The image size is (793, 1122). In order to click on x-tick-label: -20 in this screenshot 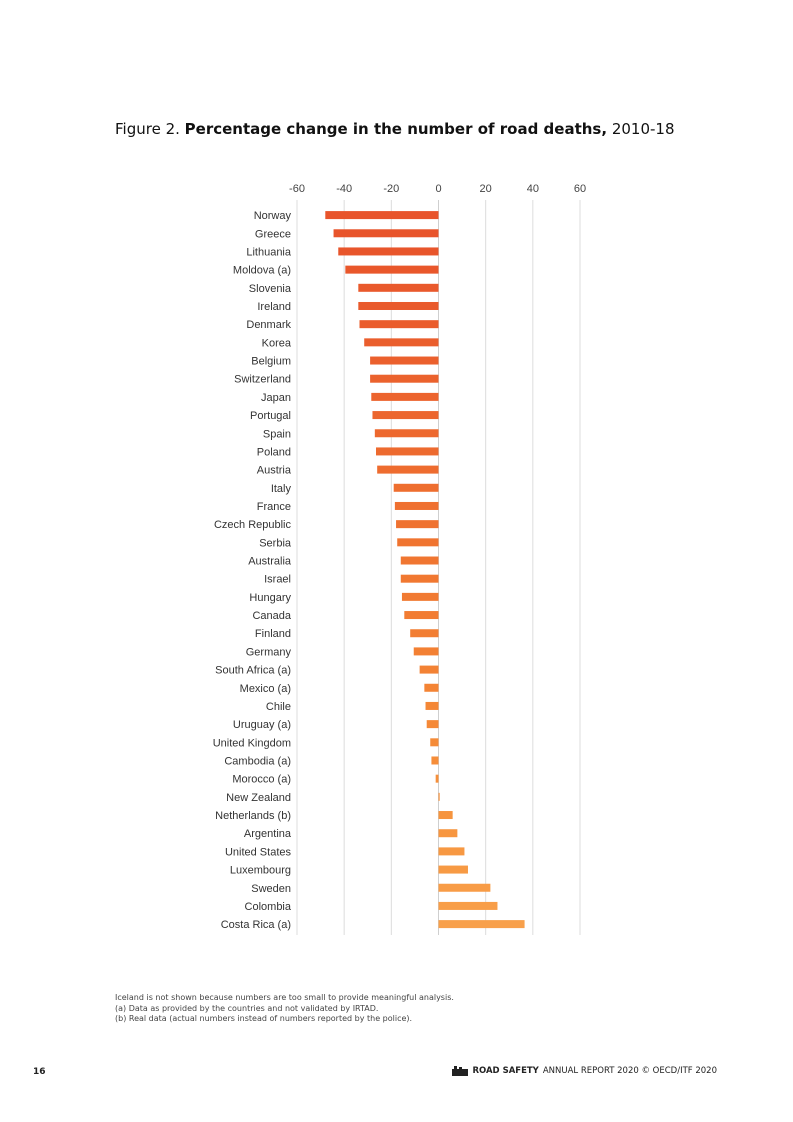, I will do `click(391, 189)`.